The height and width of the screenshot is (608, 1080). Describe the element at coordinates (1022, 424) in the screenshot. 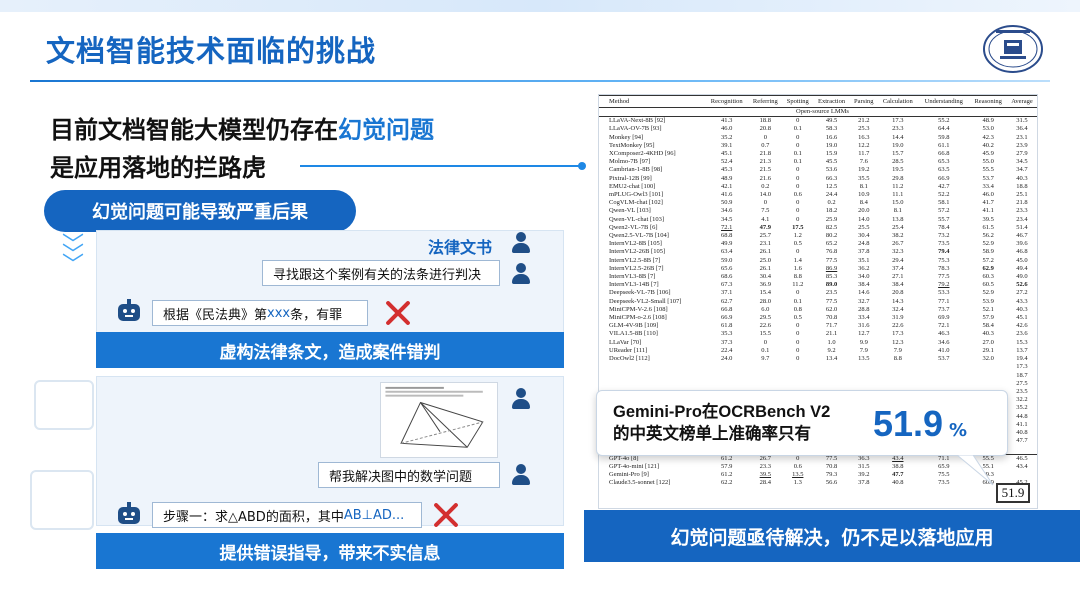

I see `table-cell: 41.1` at that location.